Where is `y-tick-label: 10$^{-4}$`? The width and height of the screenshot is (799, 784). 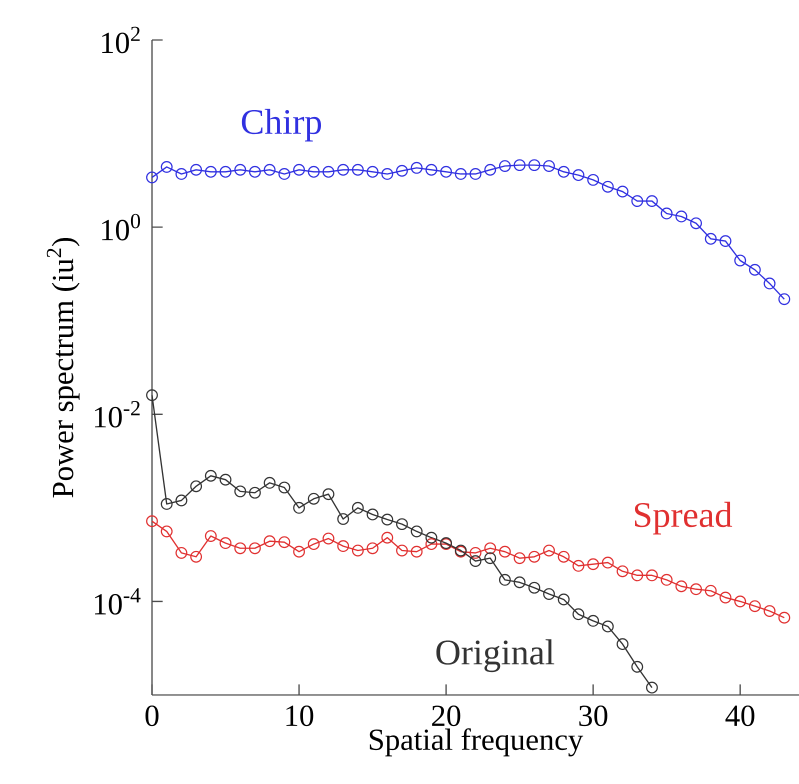
y-tick-label: 10$^{-4}$ is located at coordinates (118, 601).